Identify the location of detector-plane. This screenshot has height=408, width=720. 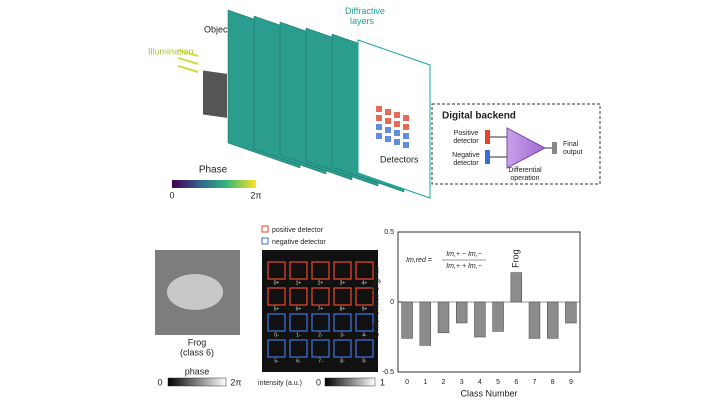
(394, 119).